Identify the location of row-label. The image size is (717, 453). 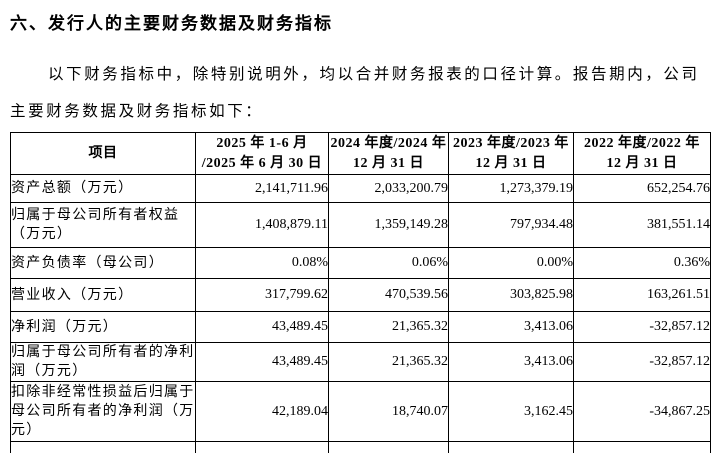
(103, 447).